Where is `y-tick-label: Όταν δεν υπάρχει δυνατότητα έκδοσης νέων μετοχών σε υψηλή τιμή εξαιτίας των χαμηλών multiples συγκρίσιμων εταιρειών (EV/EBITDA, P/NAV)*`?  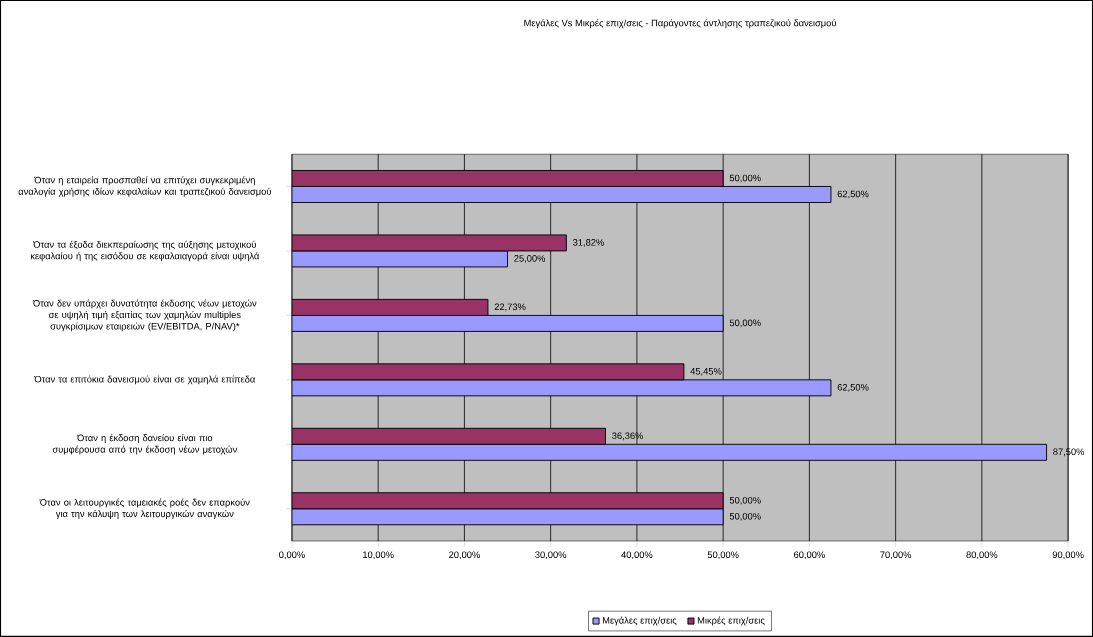
y-tick-label: Όταν δεν υπάρχει δυνατότητα έκδοσης νέων μετοχών σε υψηλή τιμή εξαιτίας των χαμηλών multiples συγκρίσιμων εταιρειών (EV/EBITDA, P/NAV)* is located at coordinates (144, 315).